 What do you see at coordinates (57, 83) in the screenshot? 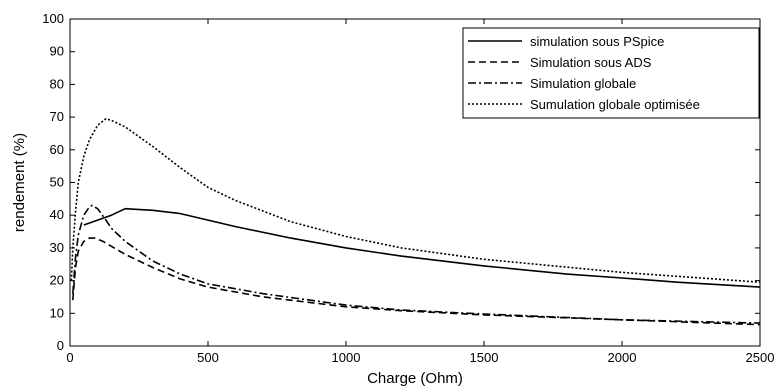
I see `y-tick-label: 80` at bounding box center [57, 83].